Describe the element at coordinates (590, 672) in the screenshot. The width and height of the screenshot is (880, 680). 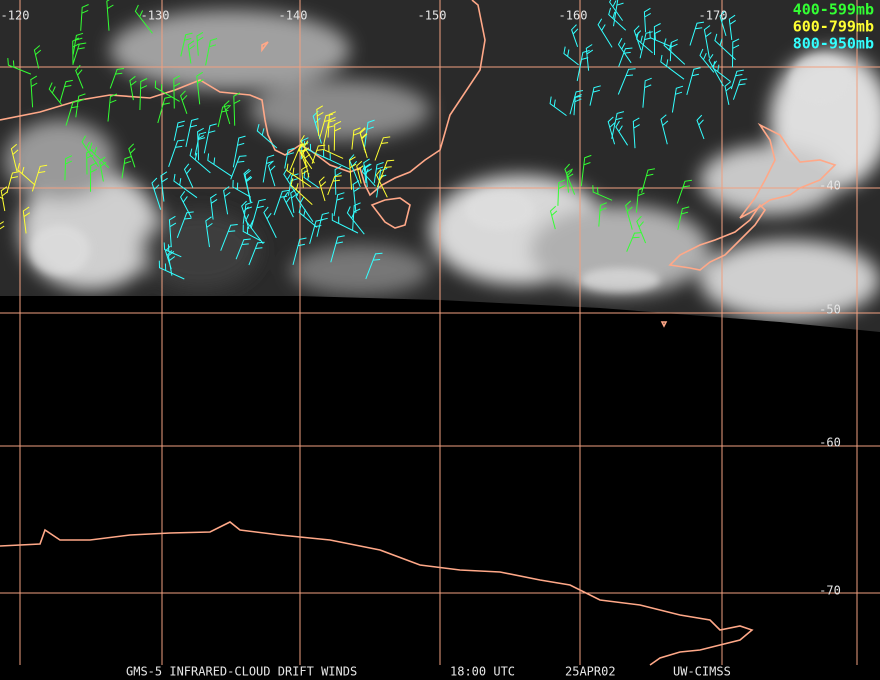
I see `footer-date: 25APR02` at that location.